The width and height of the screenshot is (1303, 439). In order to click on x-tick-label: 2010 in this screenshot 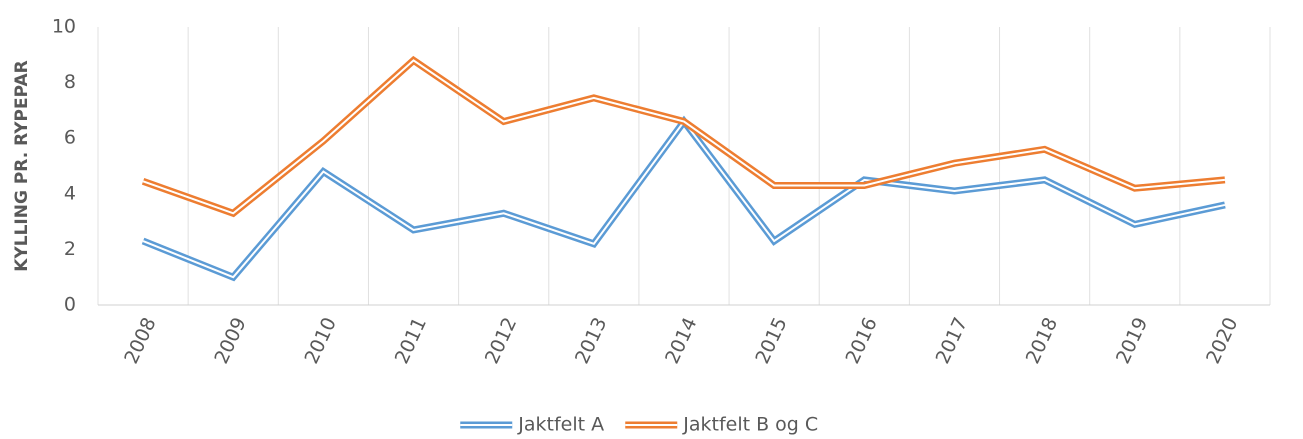, I will do `click(321, 340)`.